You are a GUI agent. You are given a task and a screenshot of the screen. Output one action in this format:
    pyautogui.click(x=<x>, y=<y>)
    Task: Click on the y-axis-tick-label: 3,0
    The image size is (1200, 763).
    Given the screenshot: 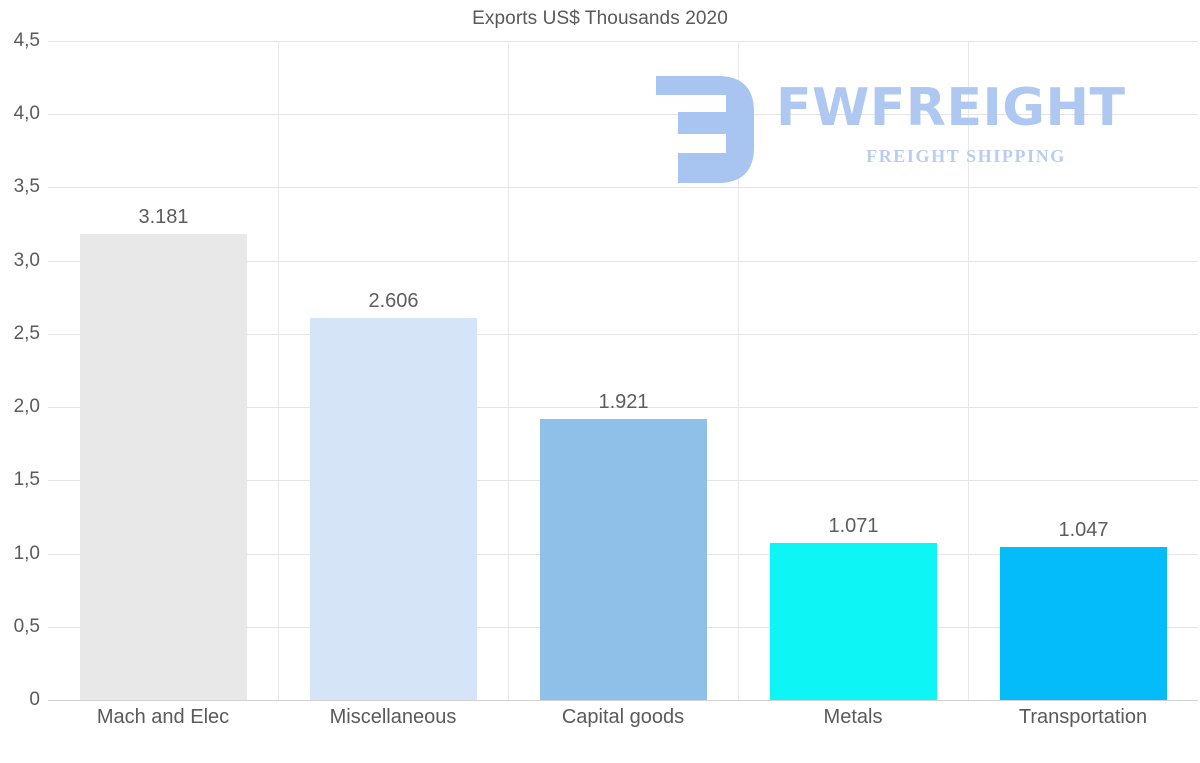 What is the action you would take?
    pyautogui.click(x=26, y=260)
    